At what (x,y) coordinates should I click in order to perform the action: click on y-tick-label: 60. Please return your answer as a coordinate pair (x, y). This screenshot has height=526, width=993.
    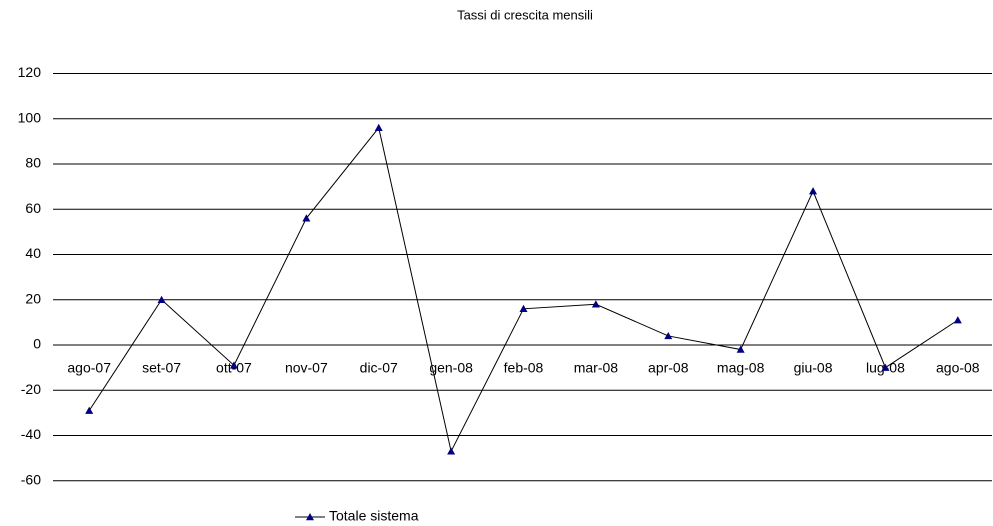
    Looking at the image, I should click on (33, 208).